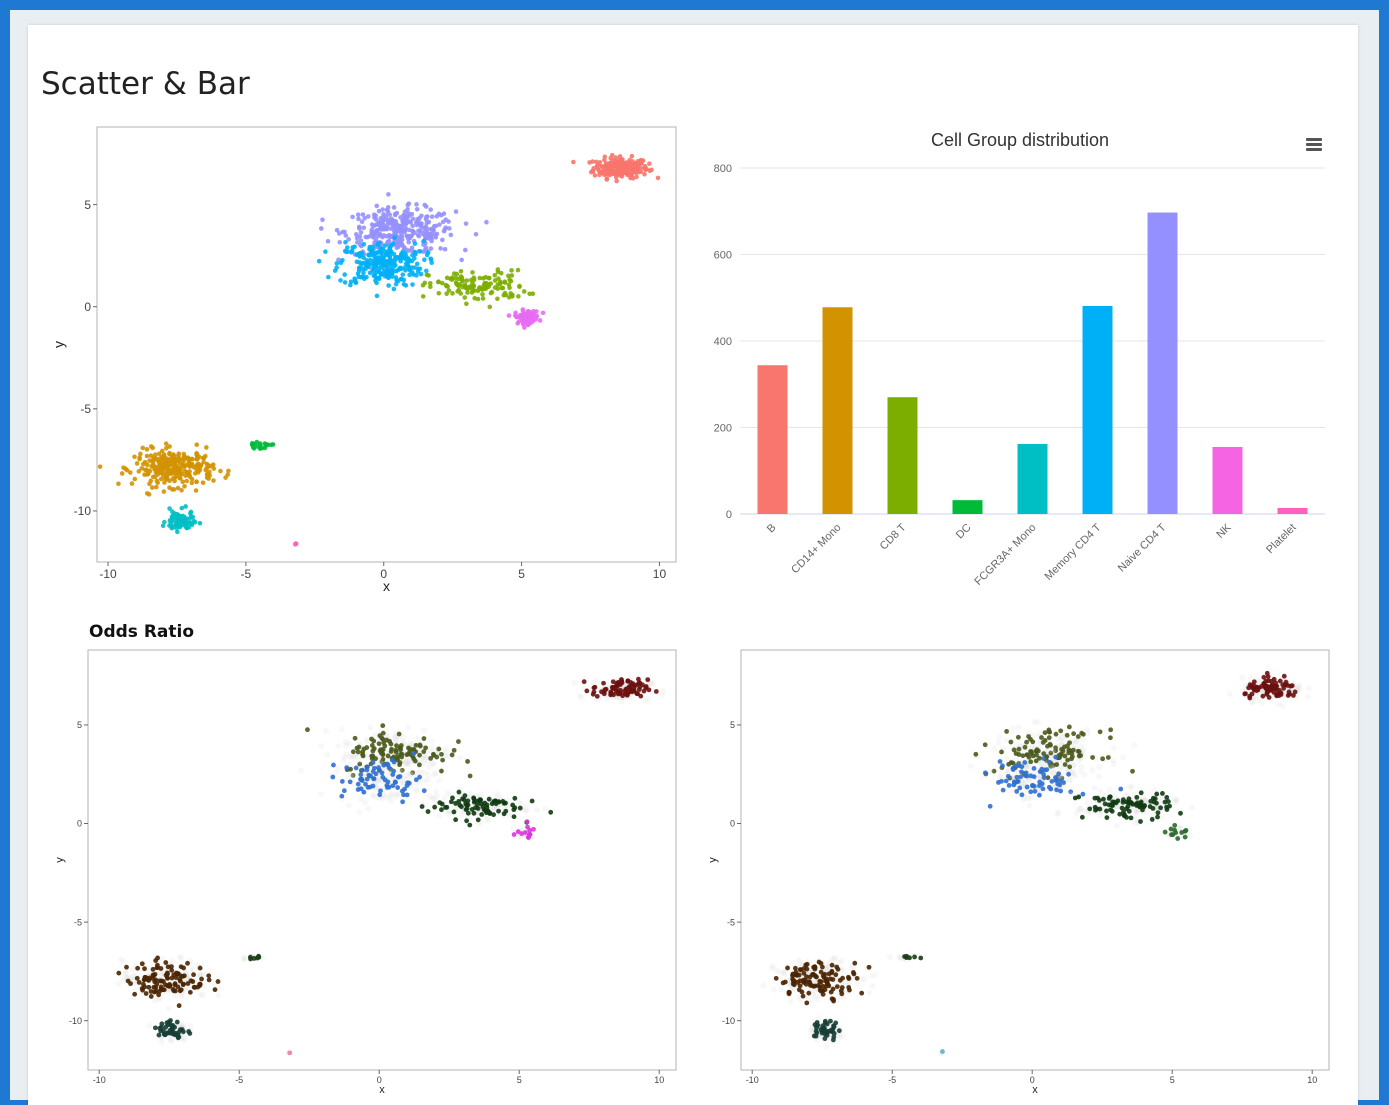 This screenshot has height=1105, width=1389. What do you see at coordinates (1314, 144) in the screenshot?
I see `chart-menu-button` at bounding box center [1314, 144].